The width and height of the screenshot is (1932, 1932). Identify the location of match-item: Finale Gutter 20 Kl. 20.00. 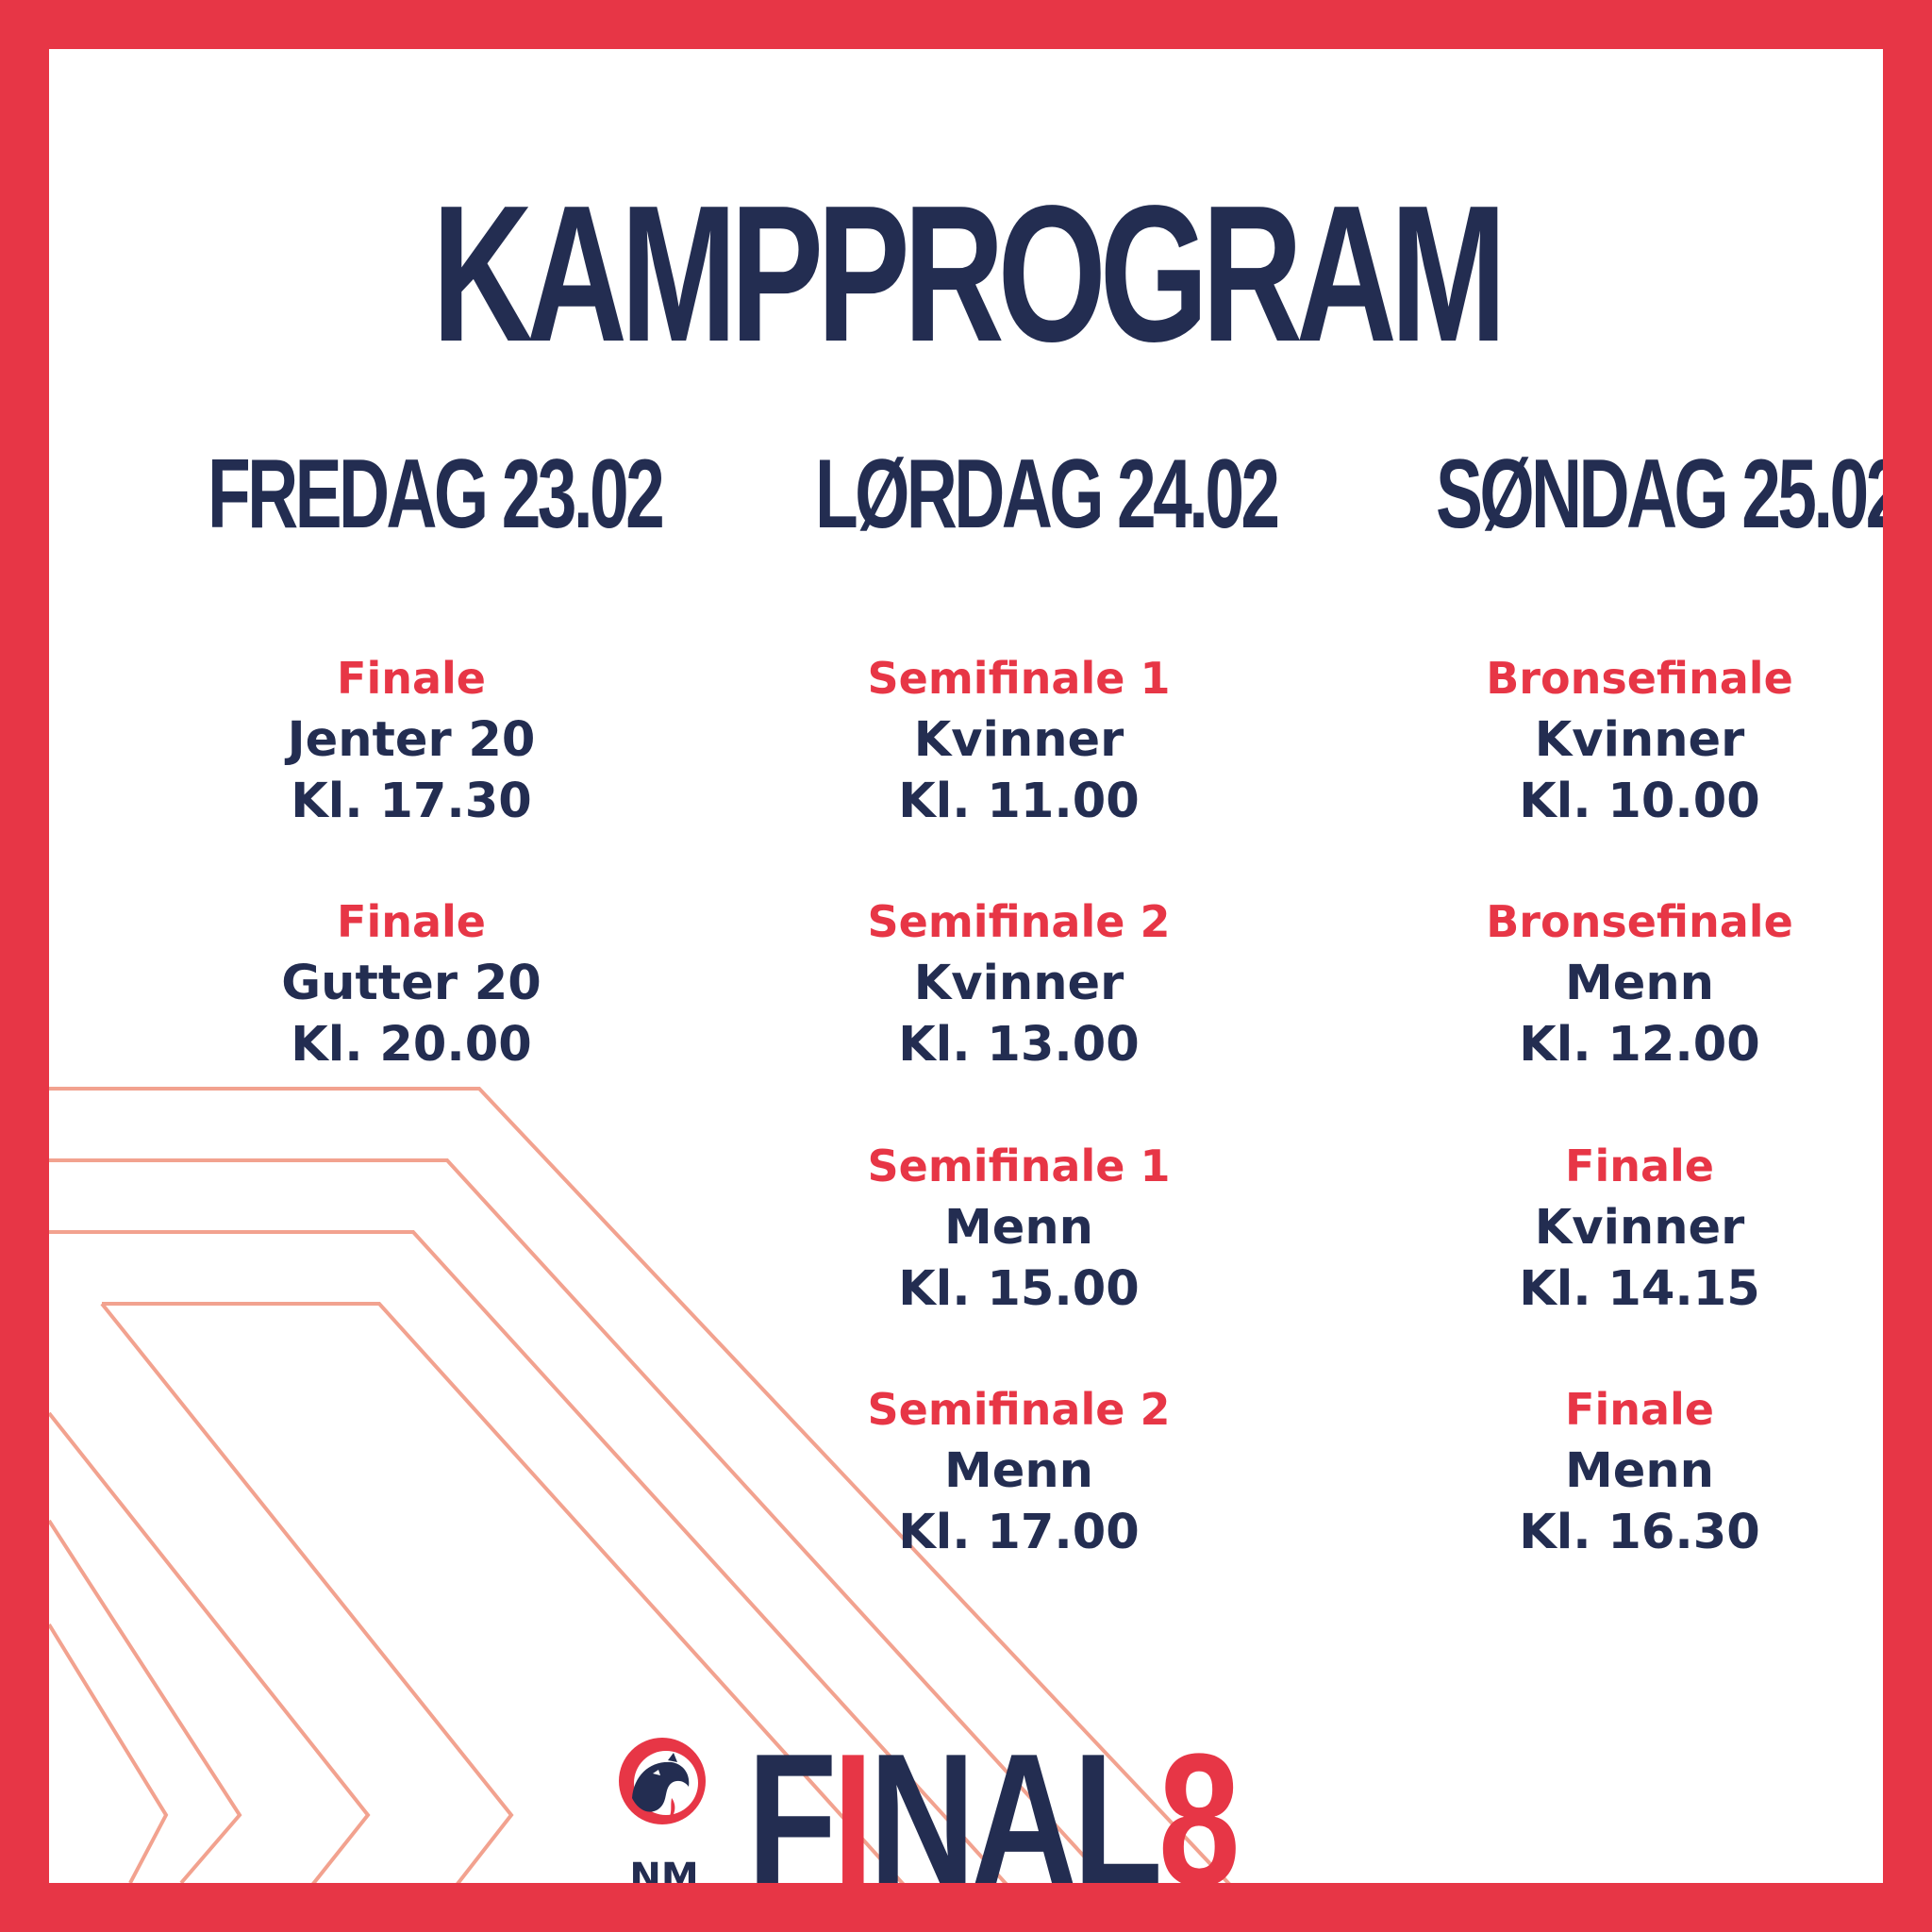
(411, 983).